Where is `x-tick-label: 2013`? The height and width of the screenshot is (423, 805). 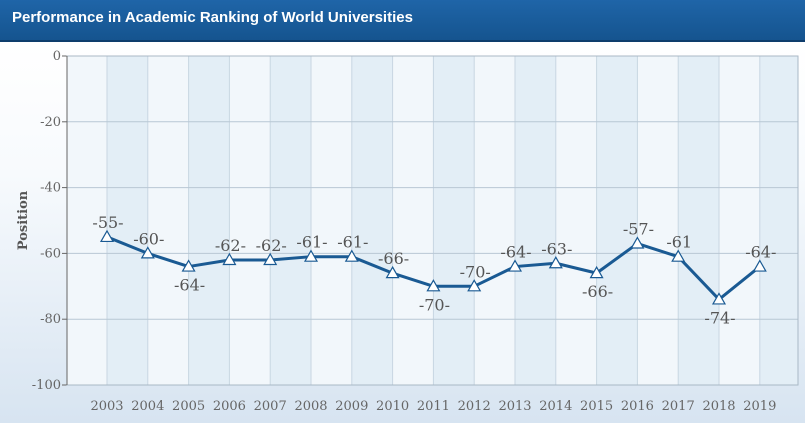
x-tick-label: 2013 is located at coordinates (514, 406).